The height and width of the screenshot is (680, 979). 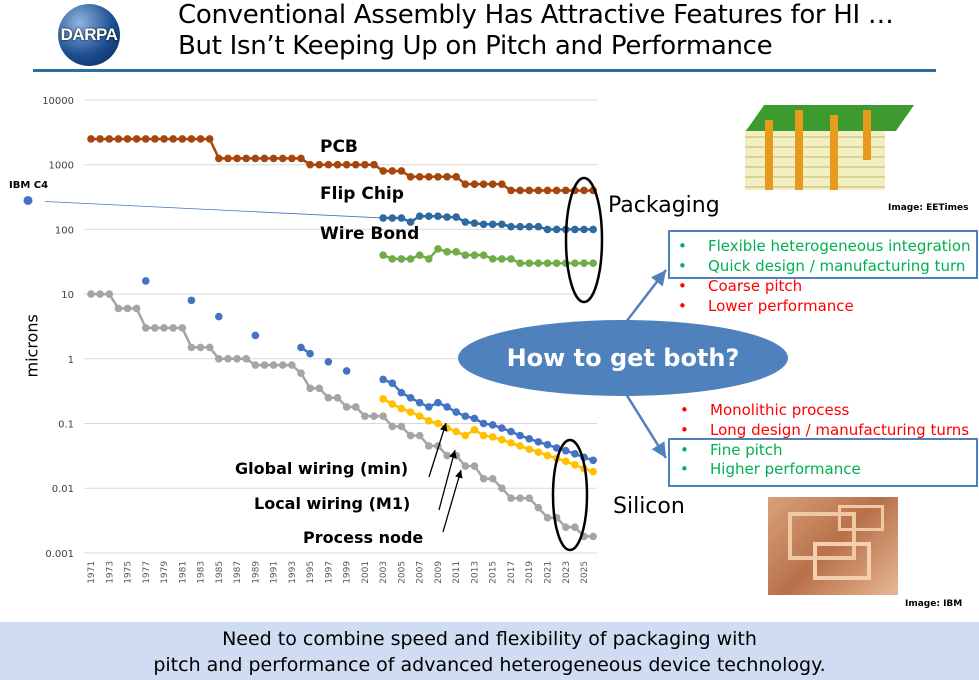 I want to click on darpa-logo: DARPA, so click(x=89, y=35).